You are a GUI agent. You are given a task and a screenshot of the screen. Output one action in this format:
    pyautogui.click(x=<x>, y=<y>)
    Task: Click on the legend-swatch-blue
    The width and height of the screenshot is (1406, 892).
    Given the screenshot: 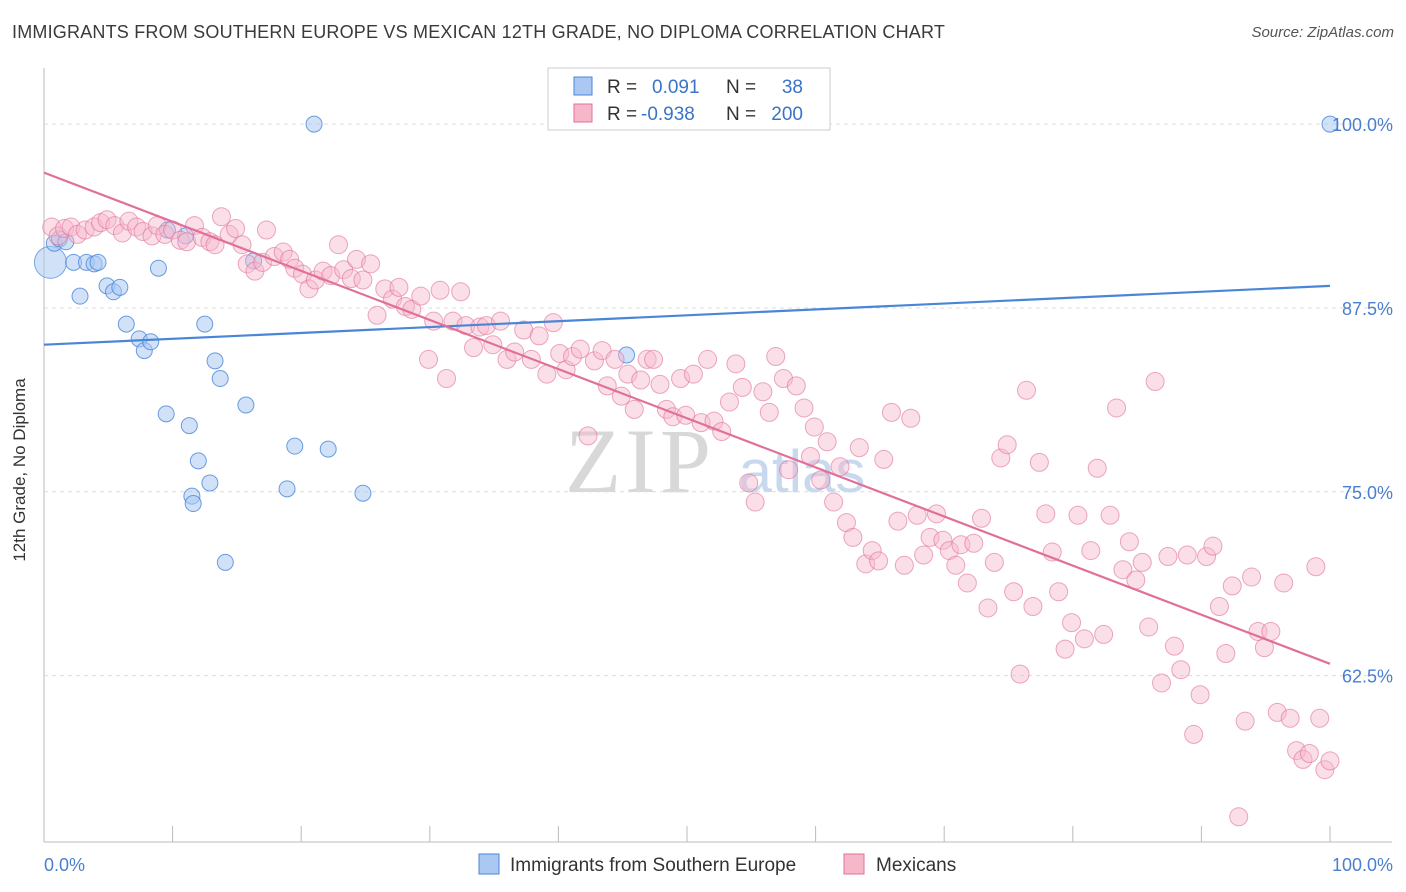 What is the action you would take?
    pyautogui.click(x=583, y=86)
    